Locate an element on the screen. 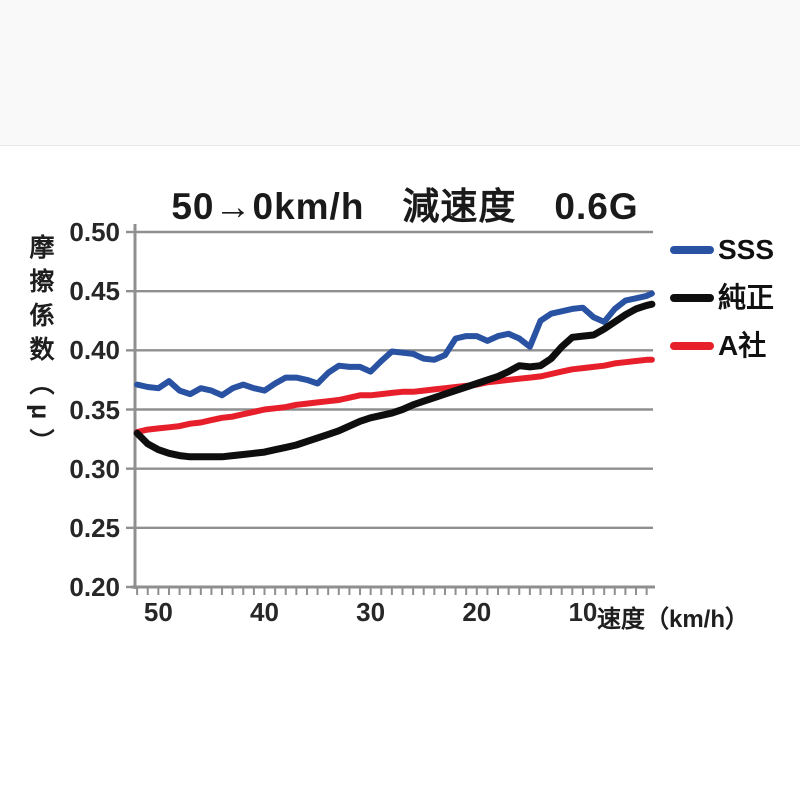  chart-legend: SSS 純正 A社 is located at coordinates (722, 307).